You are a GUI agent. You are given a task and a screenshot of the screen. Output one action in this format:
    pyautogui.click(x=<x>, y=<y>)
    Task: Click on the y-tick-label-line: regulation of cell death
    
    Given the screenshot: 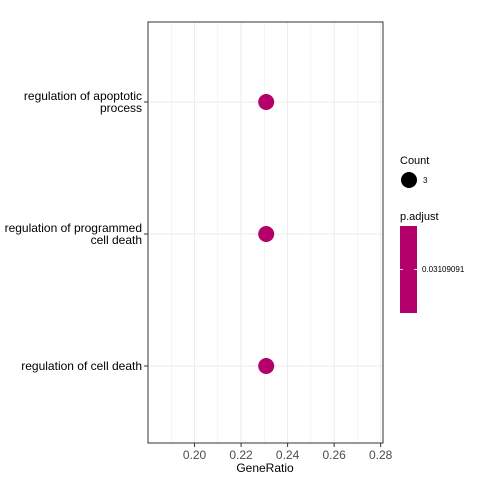 What is the action you would take?
    pyautogui.click(x=81, y=366)
    